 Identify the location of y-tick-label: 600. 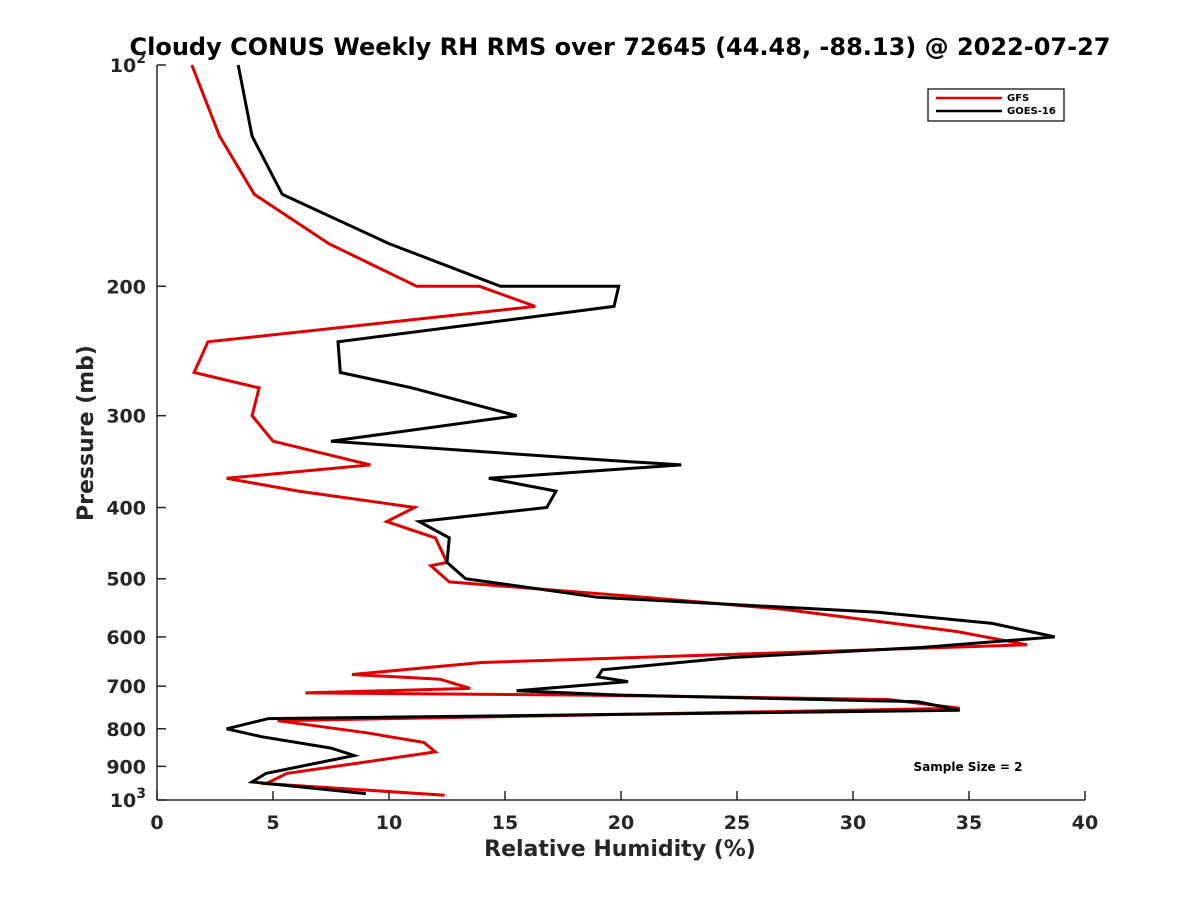
(126, 638).